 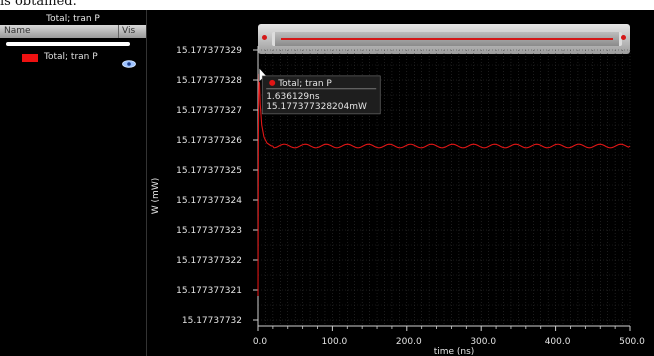 I want to click on legend-table-header: Name Vis, so click(x=73, y=31).